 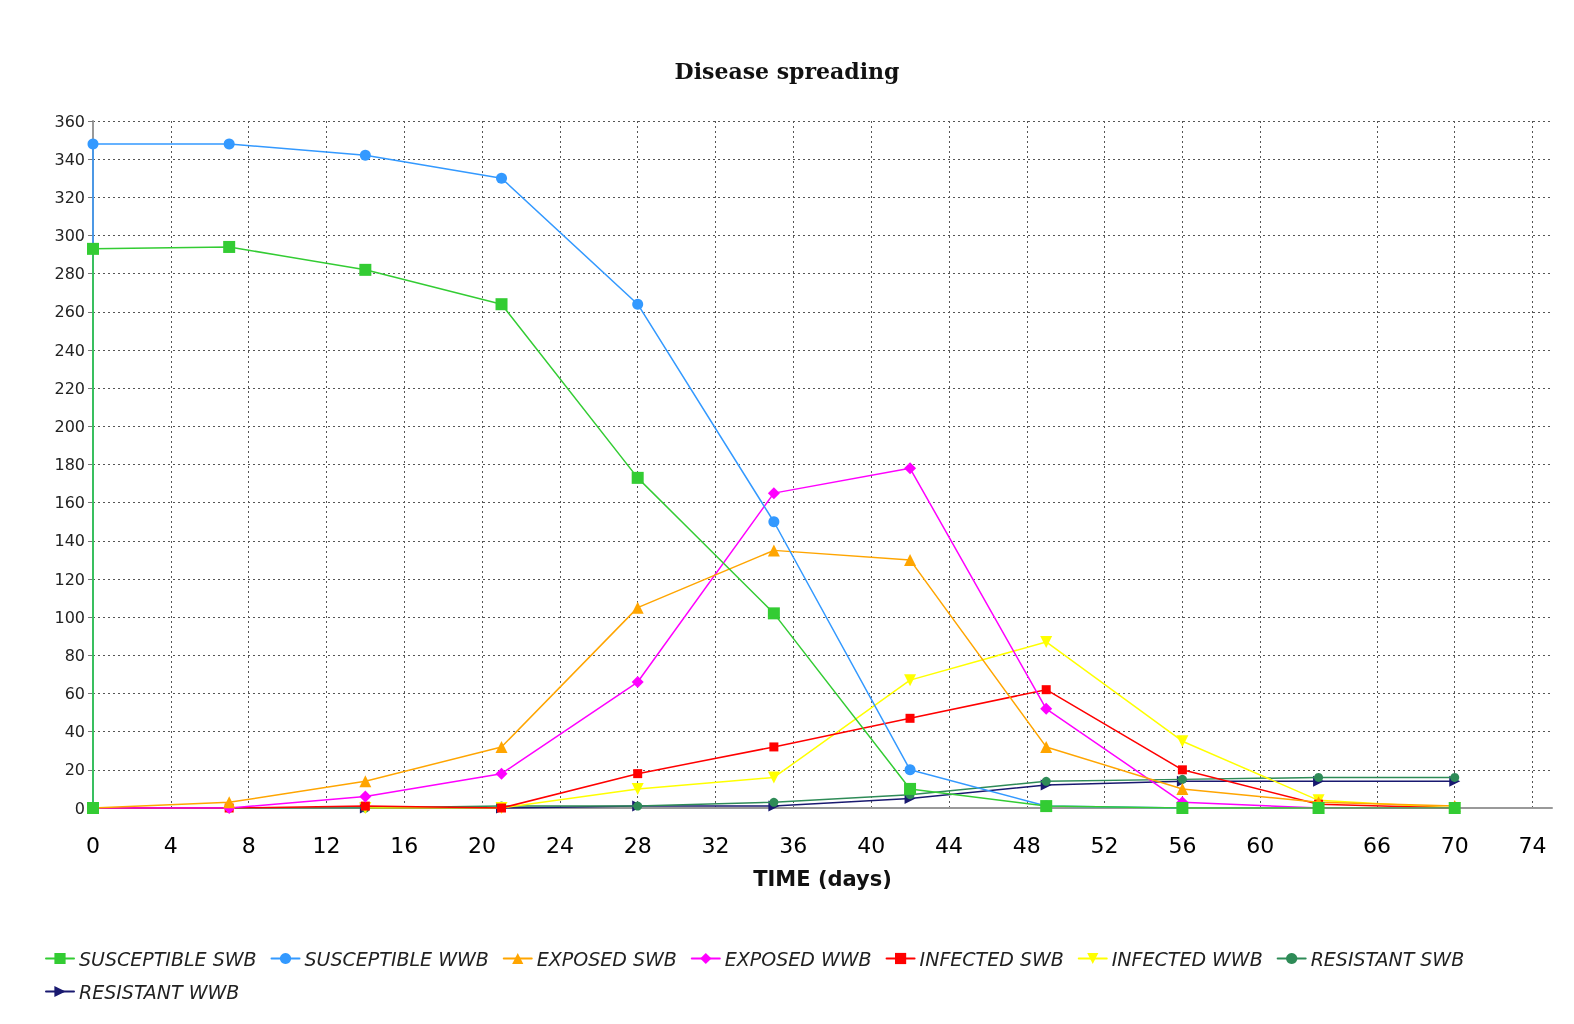 What do you see at coordinates (159, 991) in the screenshot?
I see `legend-label: RESISTANT WWB` at bounding box center [159, 991].